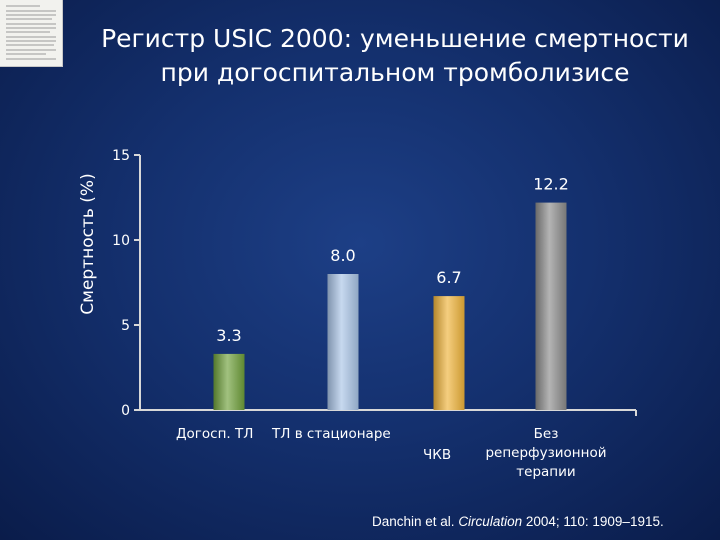 This screenshot has height=540, width=720. What do you see at coordinates (395, 38) in the screenshot?
I see `title-line-1: Регистр USIC 2000: уменьшение смертности` at bounding box center [395, 38].